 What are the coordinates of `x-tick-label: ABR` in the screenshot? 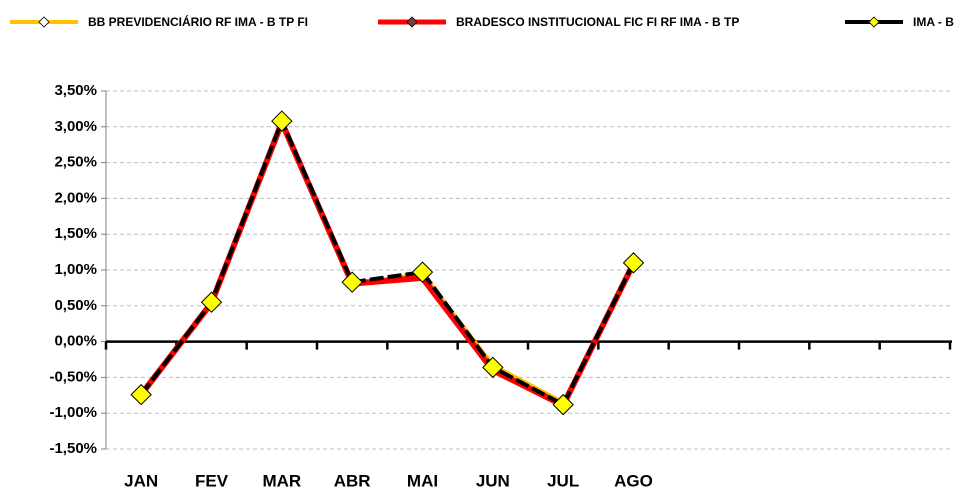 It's located at (352, 480).